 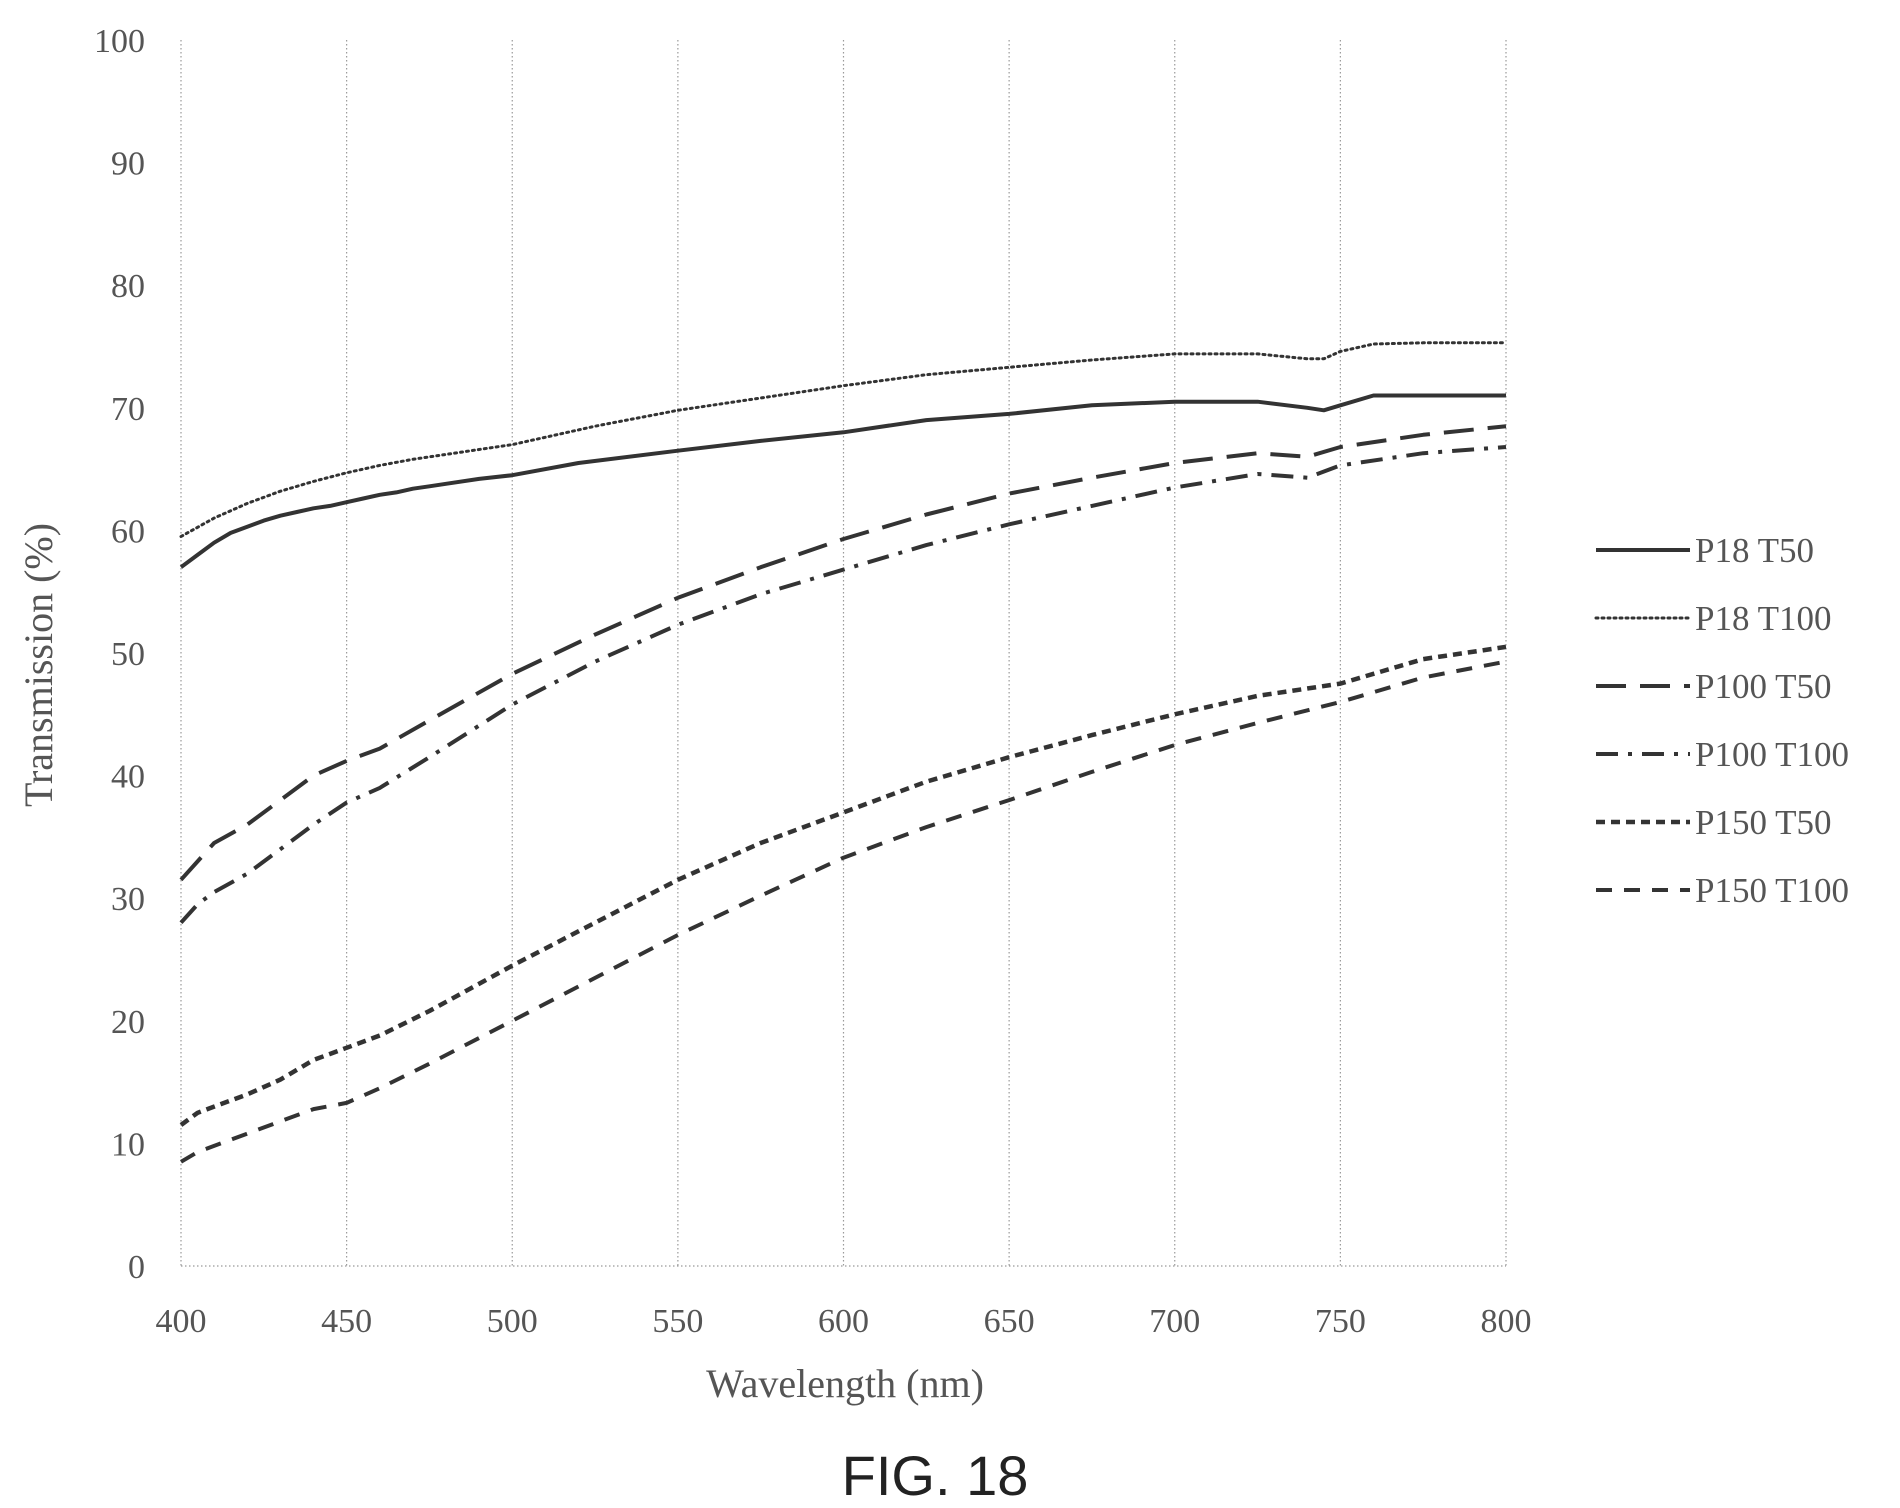 What do you see at coordinates (346, 1321) in the screenshot?
I see `x-tick-label: 450` at bounding box center [346, 1321].